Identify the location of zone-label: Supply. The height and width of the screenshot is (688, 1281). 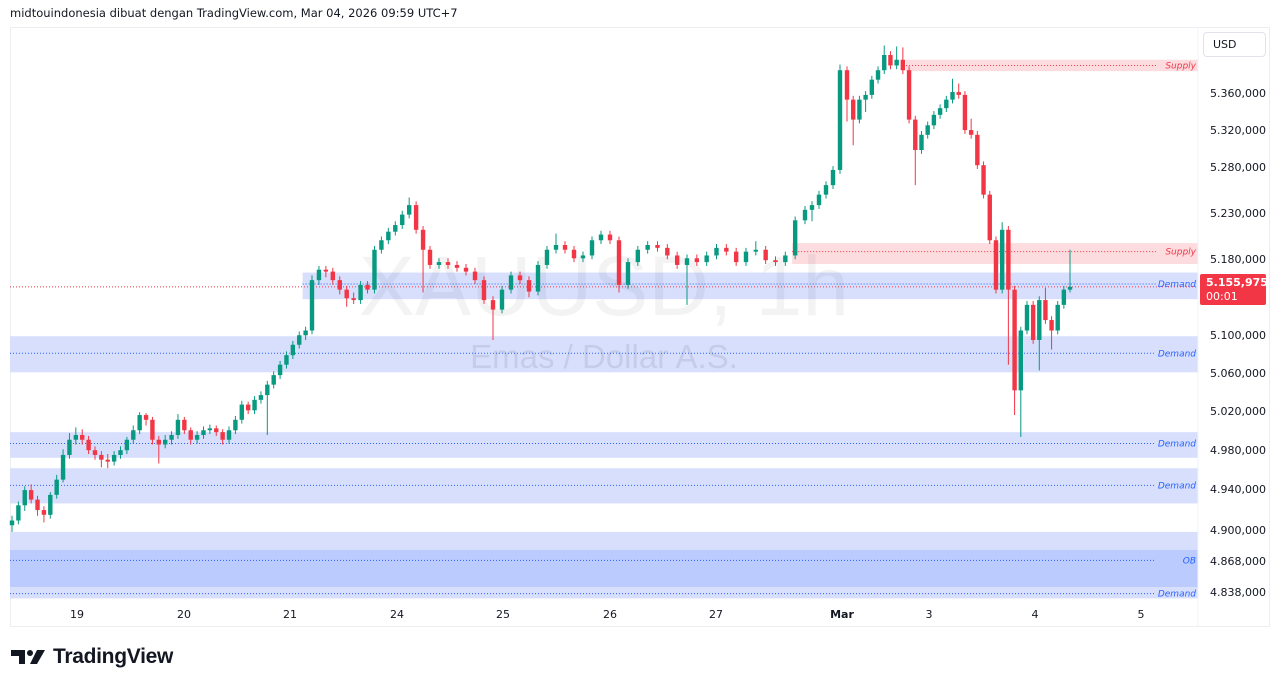
(1180, 66).